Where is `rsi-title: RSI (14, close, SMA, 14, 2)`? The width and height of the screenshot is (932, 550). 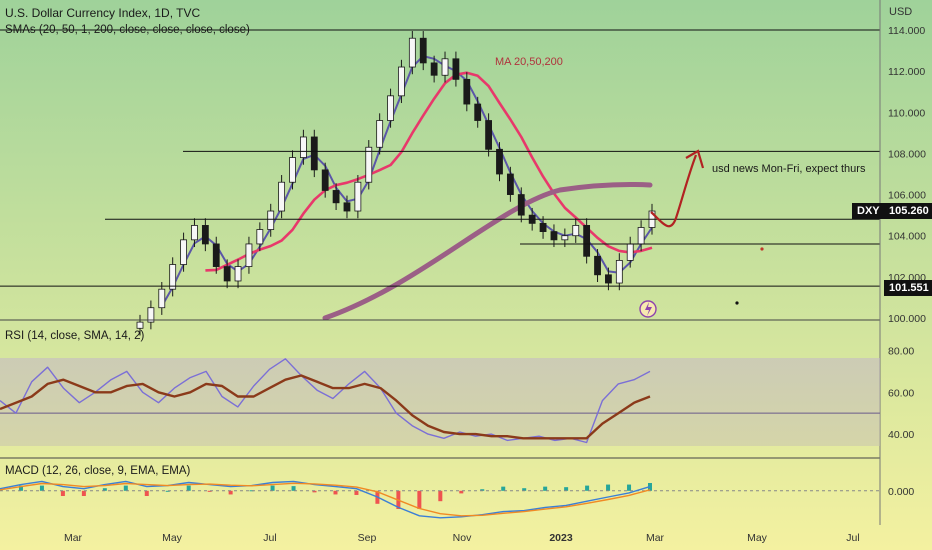
rsi-title: RSI (14, close, SMA, 14, 2) is located at coordinates (75, 336).